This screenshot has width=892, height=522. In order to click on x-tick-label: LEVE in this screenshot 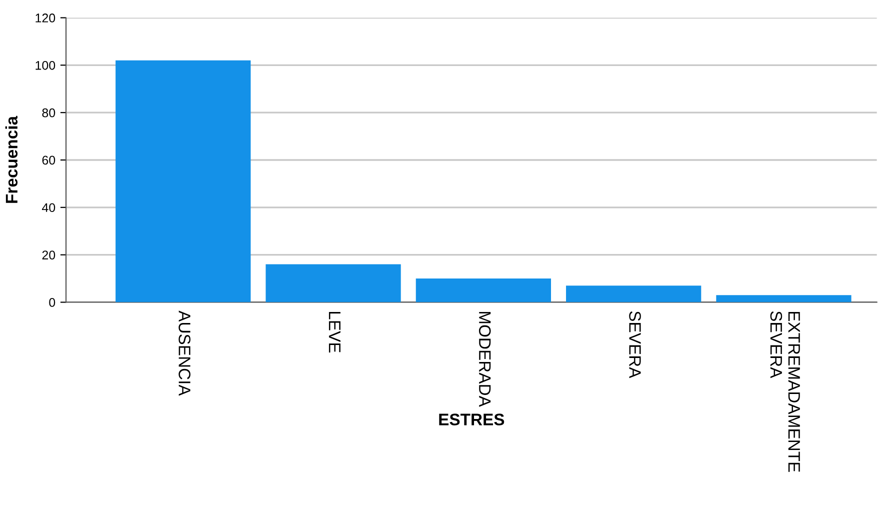, I will do `click(334, 332)`.